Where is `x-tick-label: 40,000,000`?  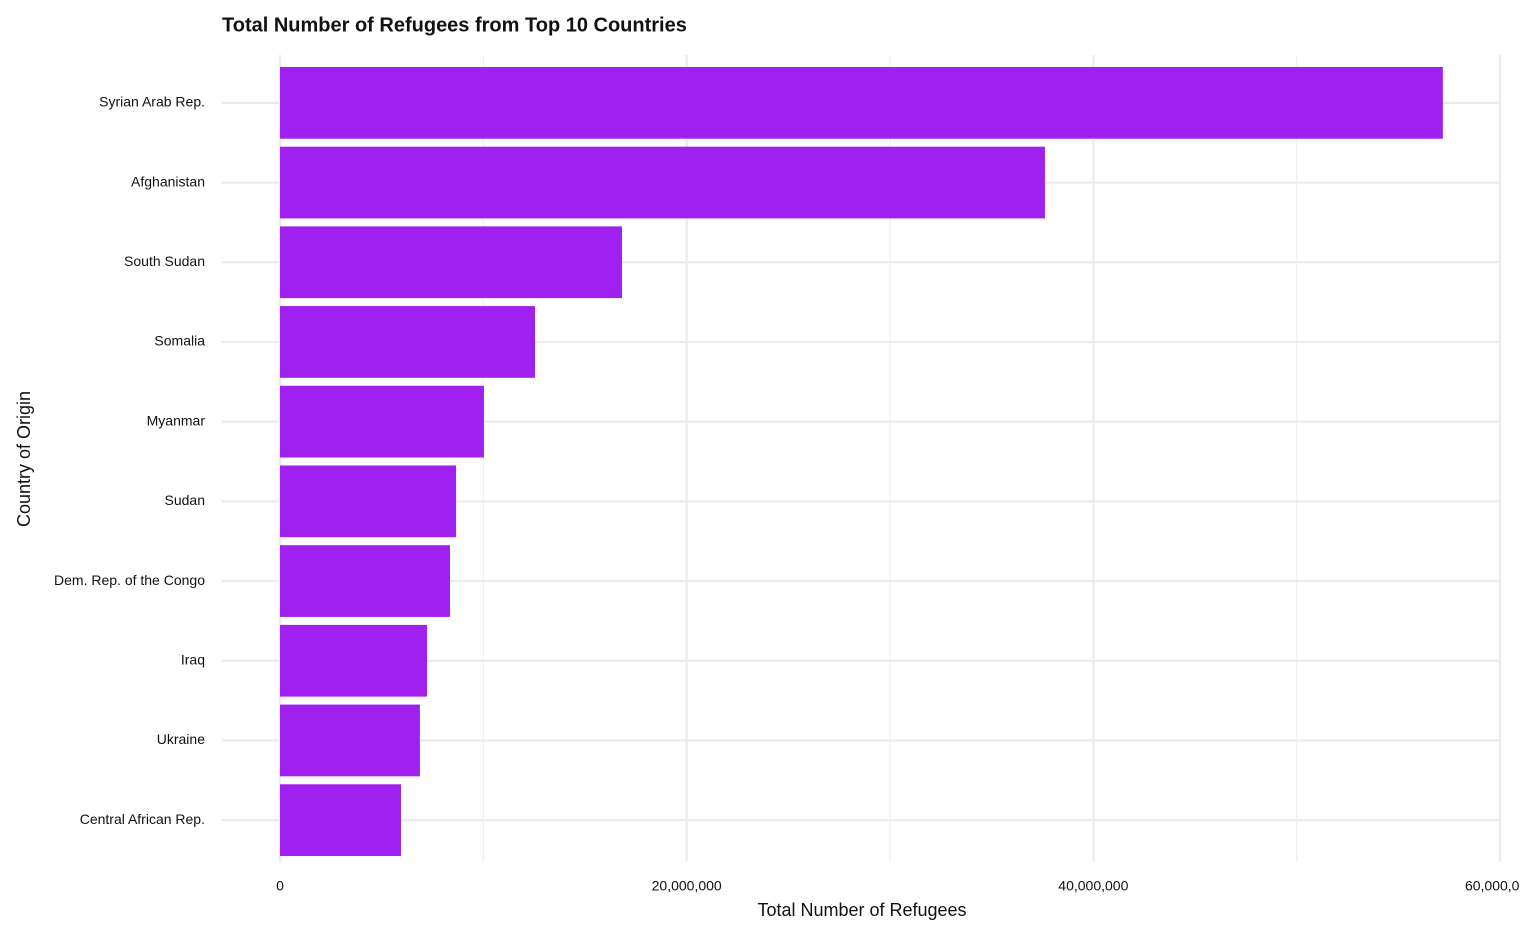
x-tick-label: 40,000,000 is located at coordinates (1093, 886).